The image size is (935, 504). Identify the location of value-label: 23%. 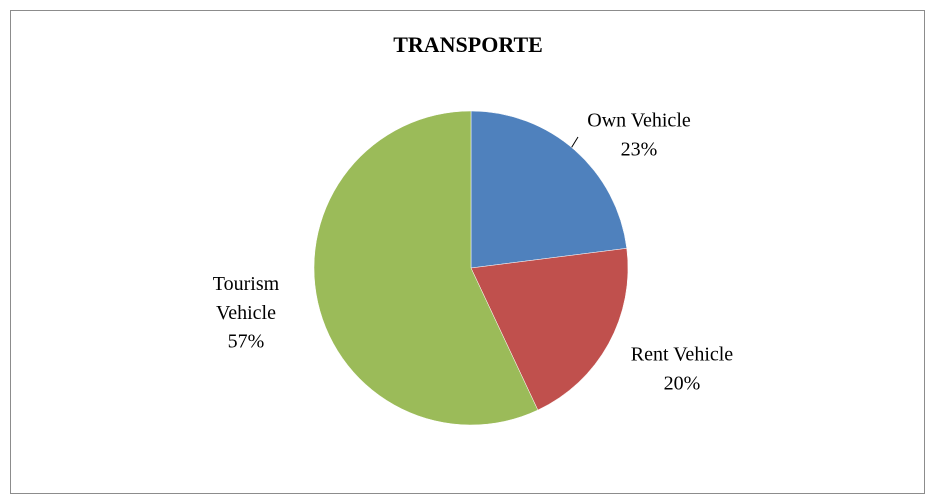
(639, 150).